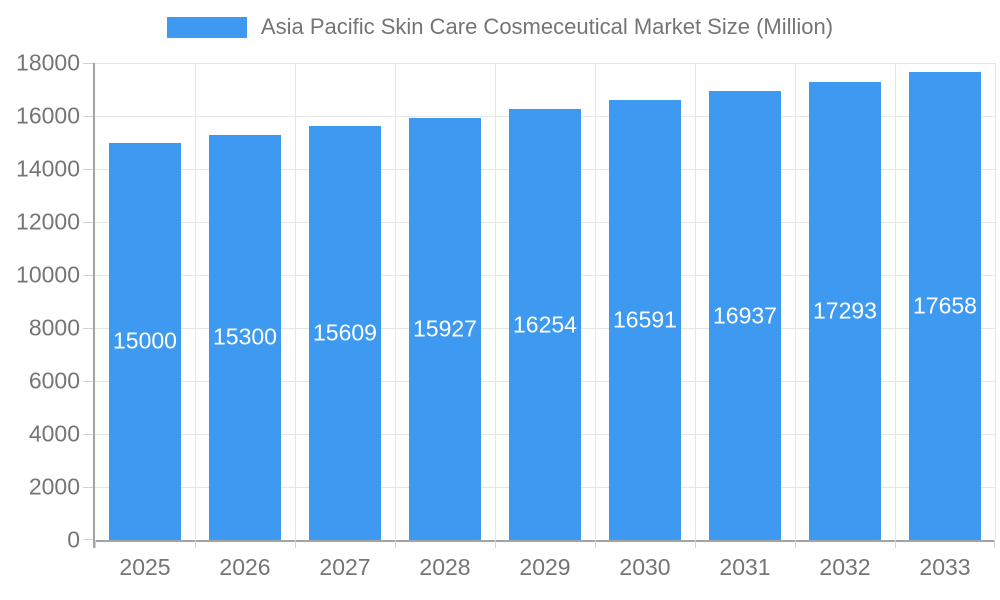 The image size is (1000, 600). What do you see at coordinates (445, 567) in the screenshot?
I see `x-axis-label-2028: 2028` at bounding box center [445, 567].